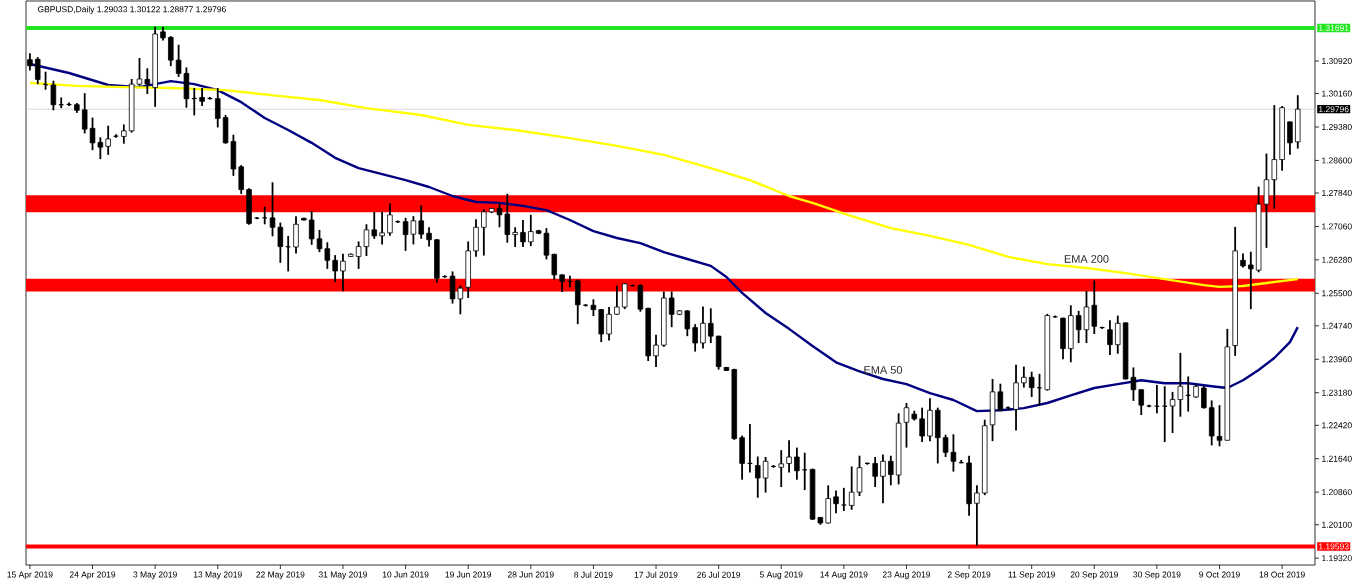 This screenshot has height=586, width=1354. I want to click on y-tick-label: 1.20100, so click(1337, 524).